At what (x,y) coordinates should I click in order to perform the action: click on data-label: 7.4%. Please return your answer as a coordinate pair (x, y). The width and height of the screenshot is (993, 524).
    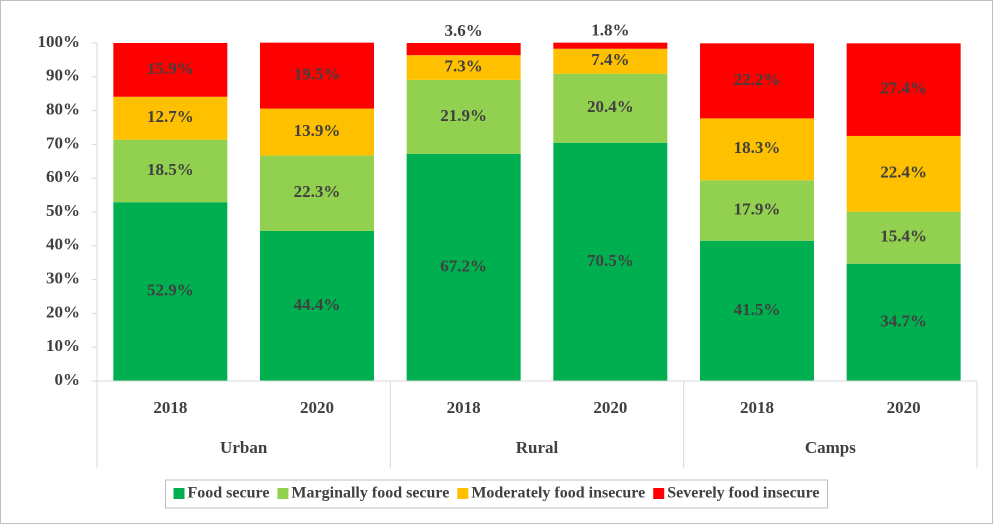
    Looking at the image, I should click on (610, 59).